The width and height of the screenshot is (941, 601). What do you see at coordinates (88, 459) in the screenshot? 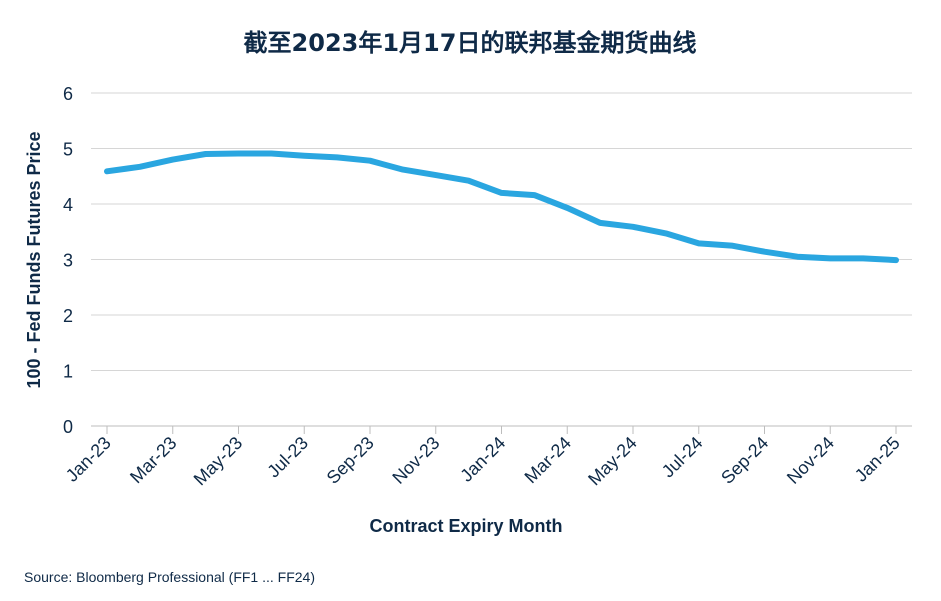
I see `x-tick-label: Jan-23` at bounding box center [88, 459].